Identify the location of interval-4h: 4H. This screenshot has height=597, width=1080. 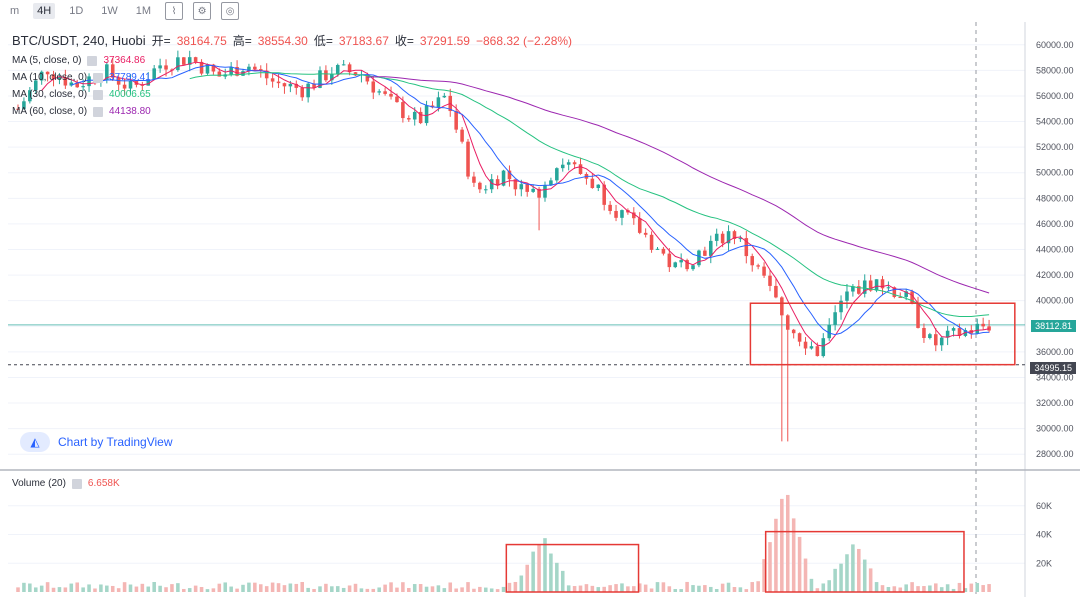
(44, 11).